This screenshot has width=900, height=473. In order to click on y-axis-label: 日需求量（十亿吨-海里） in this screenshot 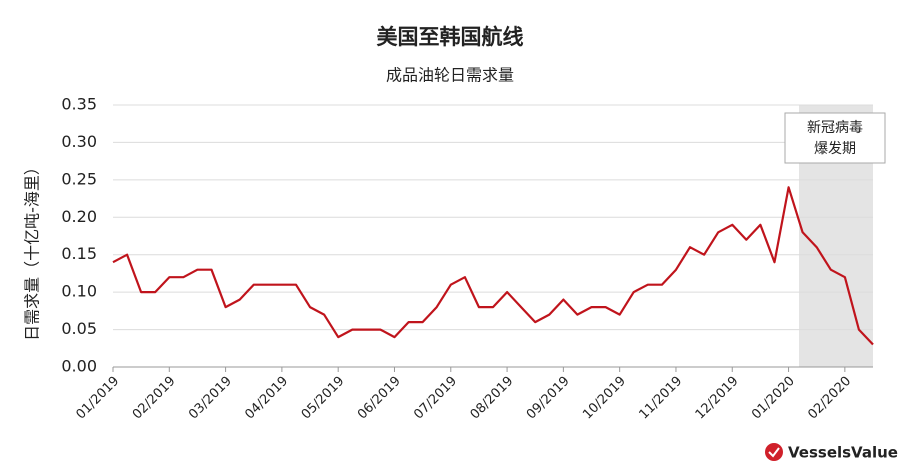, I will do `click(32, 250)`.